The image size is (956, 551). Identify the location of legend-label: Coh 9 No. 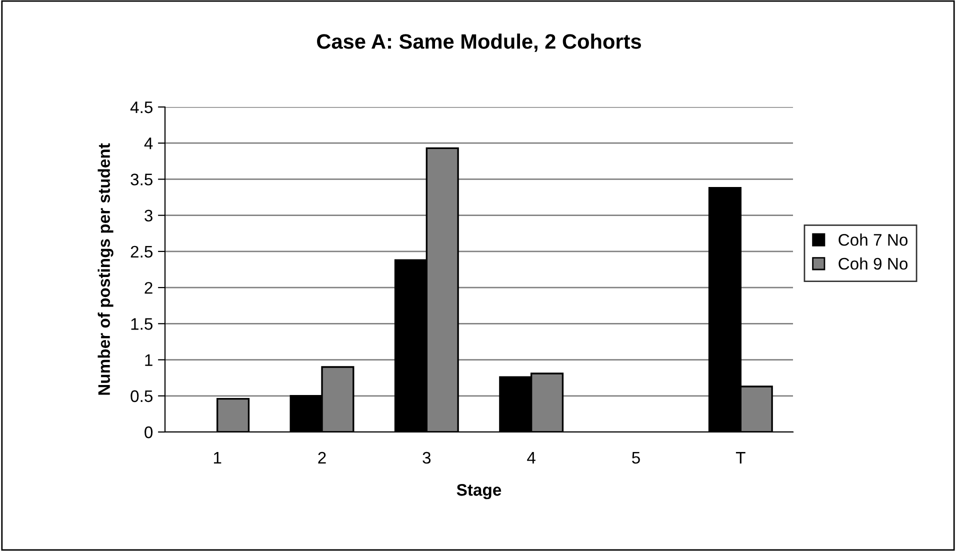
(873, 263).